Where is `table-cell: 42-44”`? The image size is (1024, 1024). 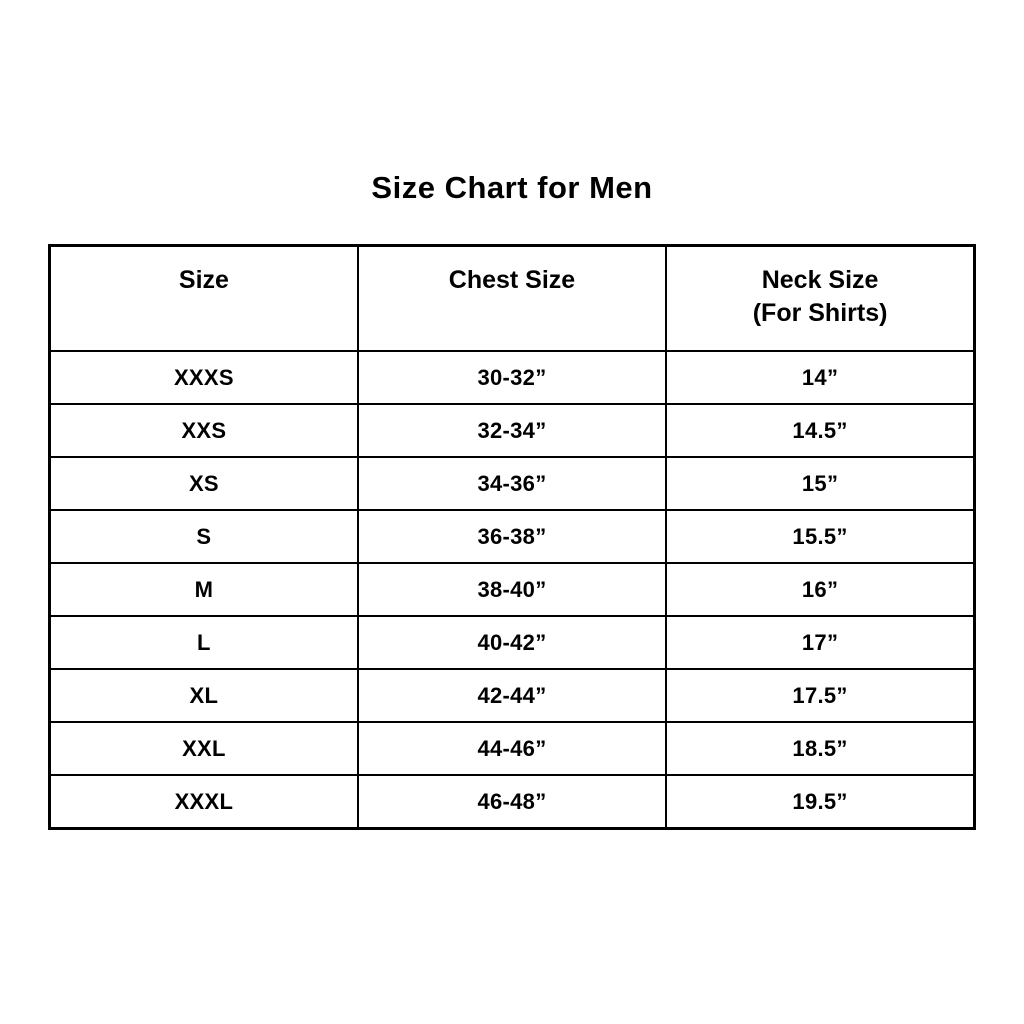 table-cell: 42-44” is located at coordinates (512, 695).